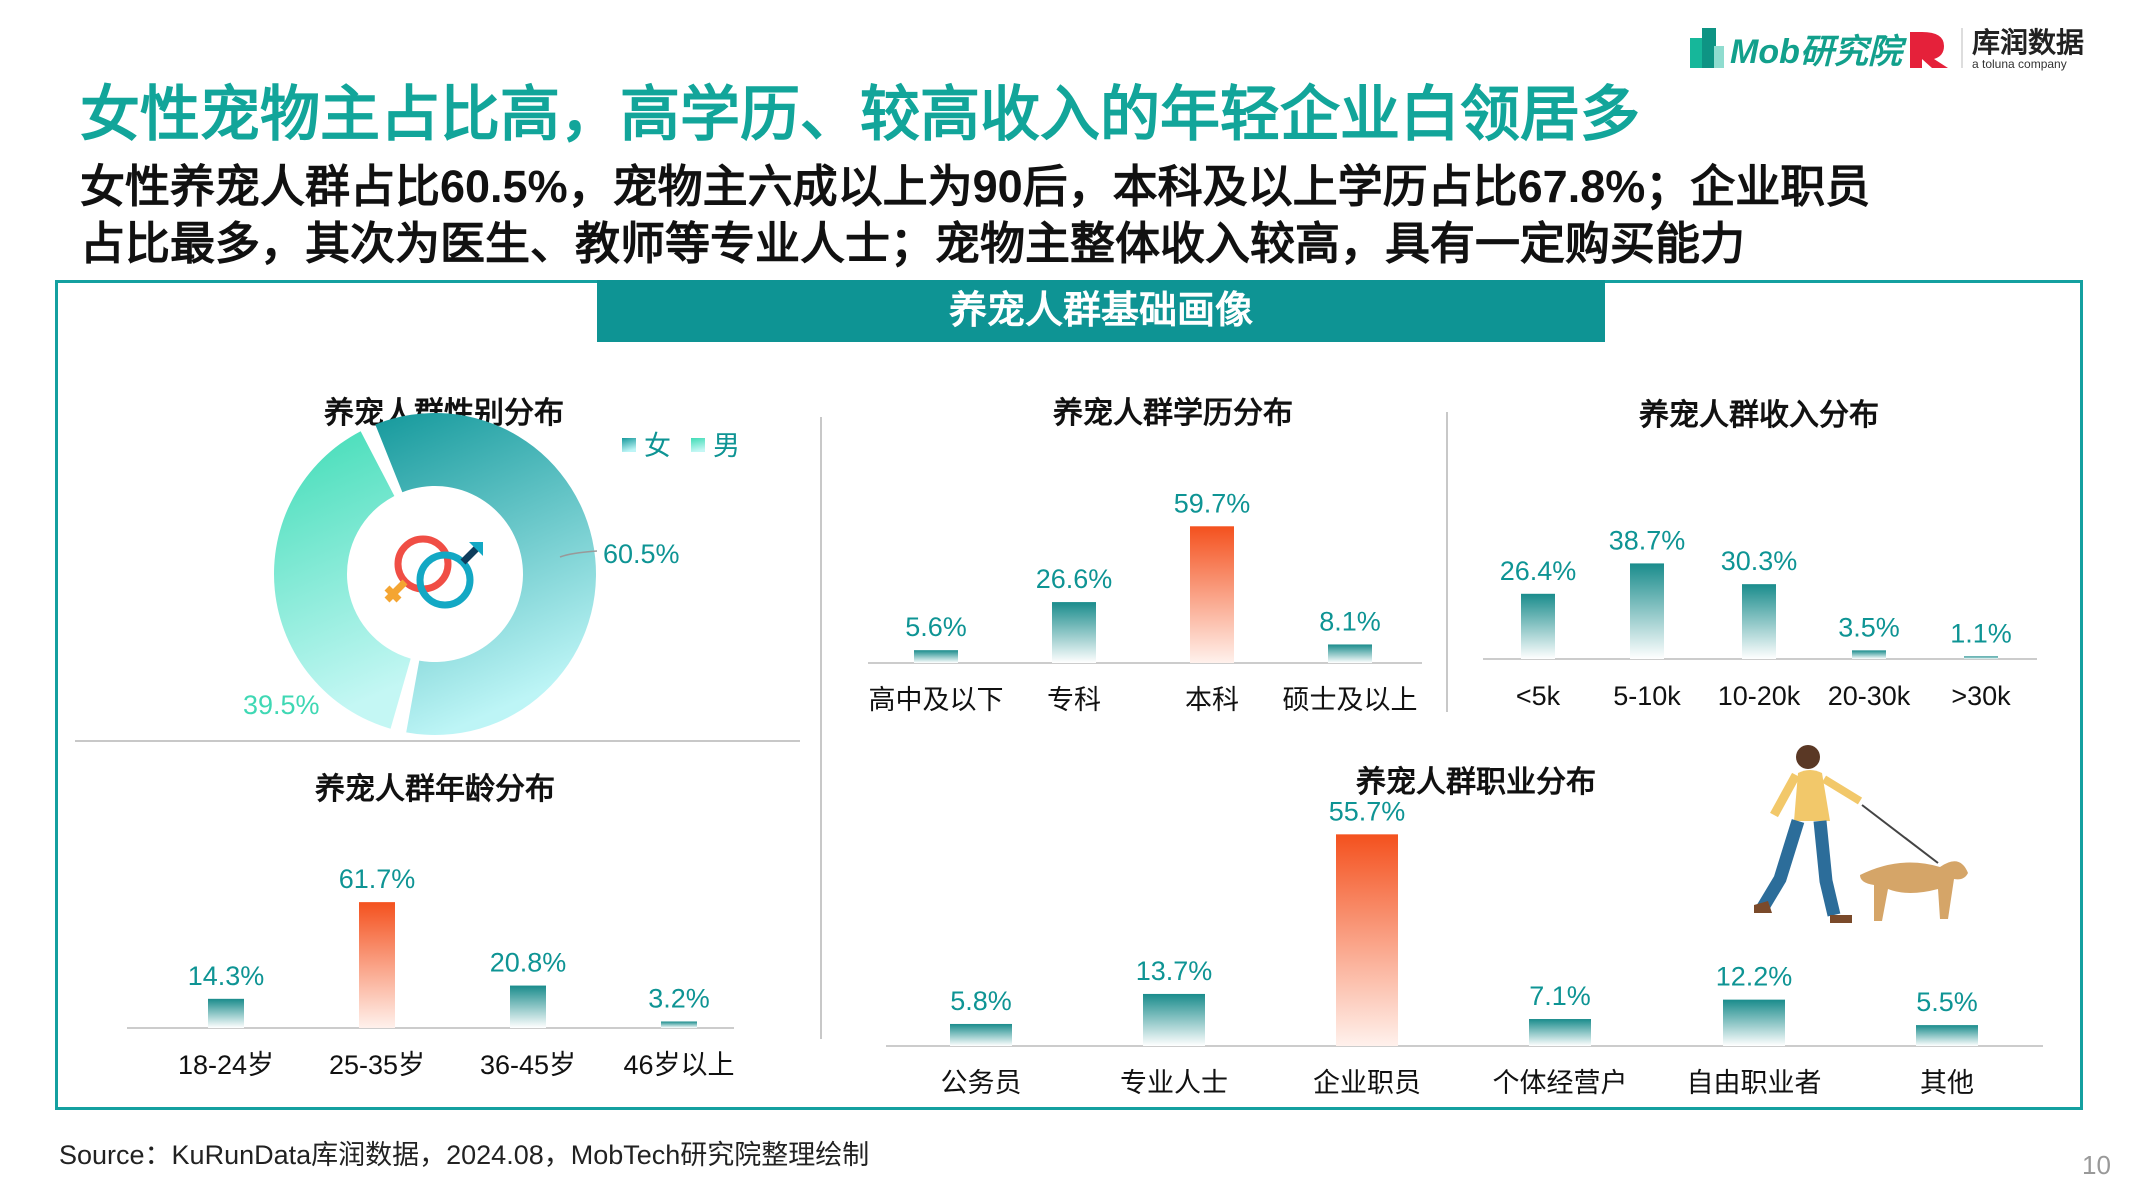 The width and height of the screenshot is (2133, 1200). What do you see at coordinates (1560, 996) in the screenshot?
I see `occupation-value-label: 7.1%` at bounding box center [1560, 996].